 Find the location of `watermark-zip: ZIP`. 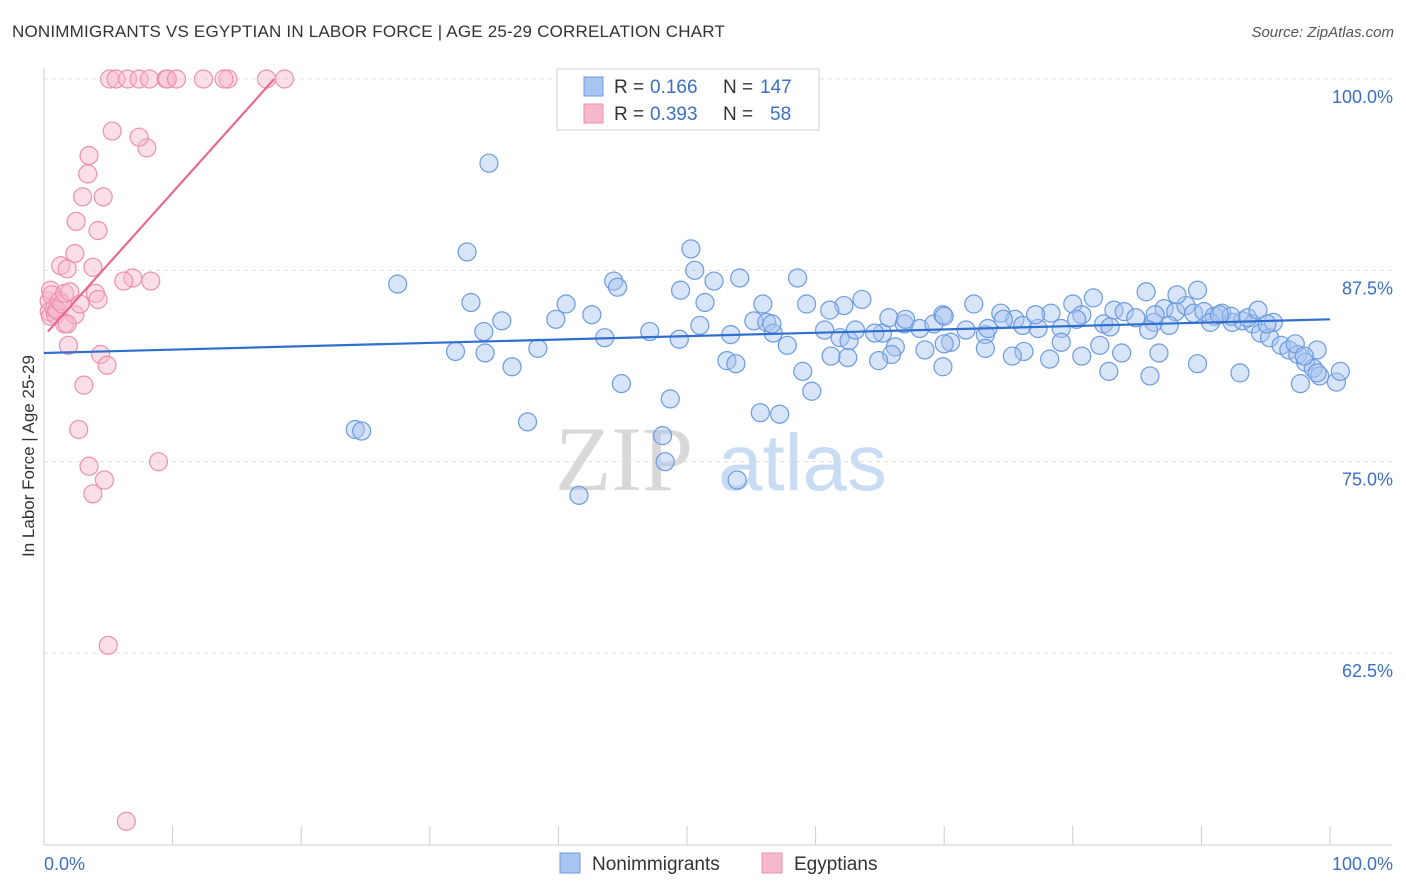

watermark-zip: ZIP is located at coordinates (624, 459).